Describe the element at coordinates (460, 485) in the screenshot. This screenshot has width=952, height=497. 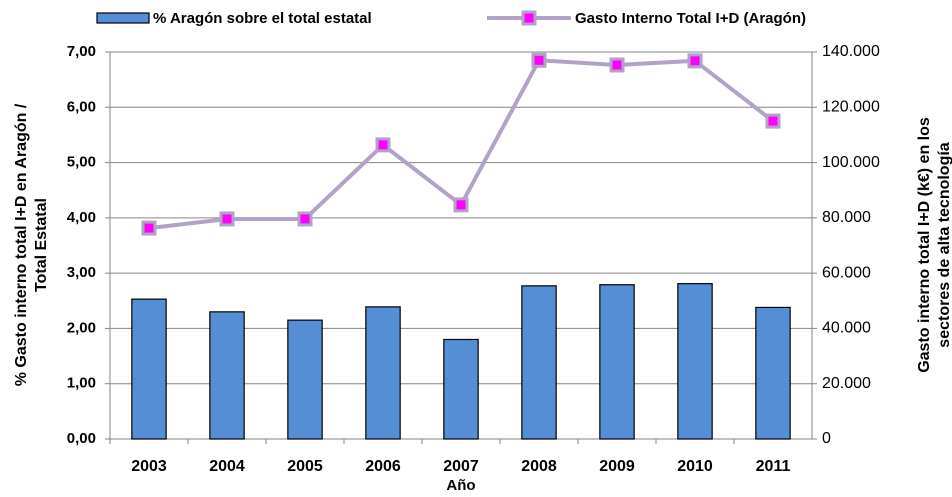
I see `x-axis-label: Año` at that location.